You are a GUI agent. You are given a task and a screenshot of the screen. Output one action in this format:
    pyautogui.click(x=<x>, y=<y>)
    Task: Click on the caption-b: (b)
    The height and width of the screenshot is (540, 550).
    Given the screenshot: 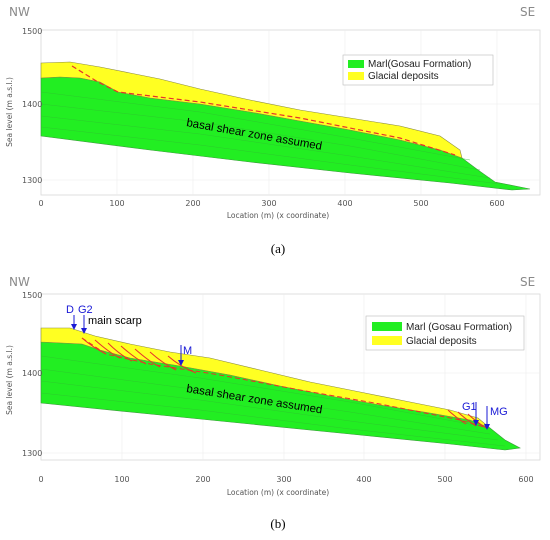 What is the action you would take?
    pyautogui.click(x=277, y=523)
    